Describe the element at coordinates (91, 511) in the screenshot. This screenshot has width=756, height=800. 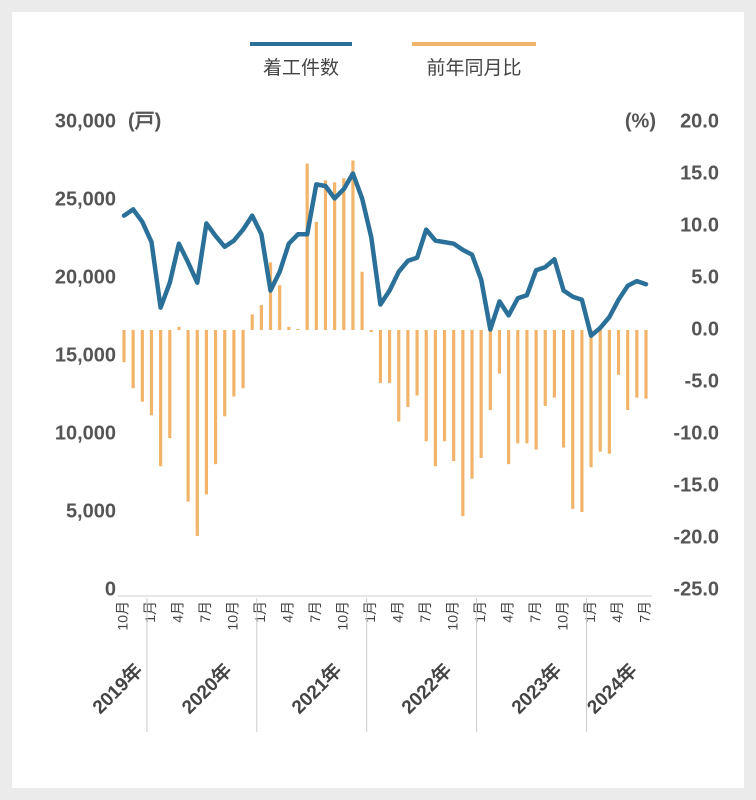
I see `y-tick-label: 5,000` at that location.